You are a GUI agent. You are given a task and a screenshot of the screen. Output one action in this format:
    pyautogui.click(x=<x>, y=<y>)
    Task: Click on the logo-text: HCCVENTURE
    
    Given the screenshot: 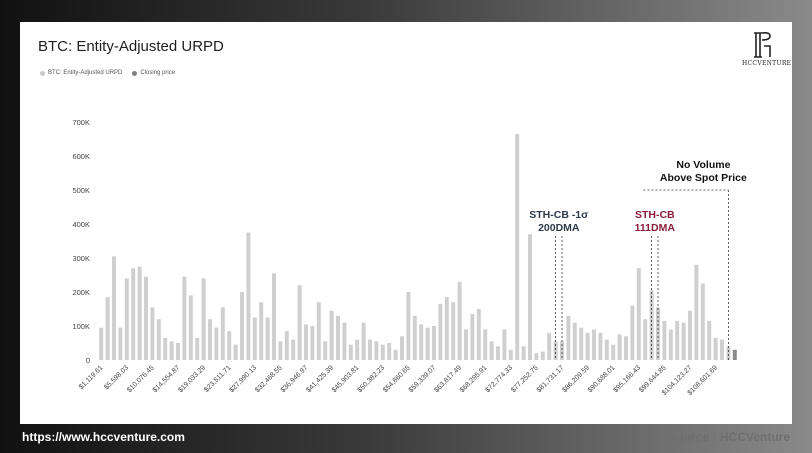 What is the action you would take?
    pyautogui.click(x=767, y=63)
    